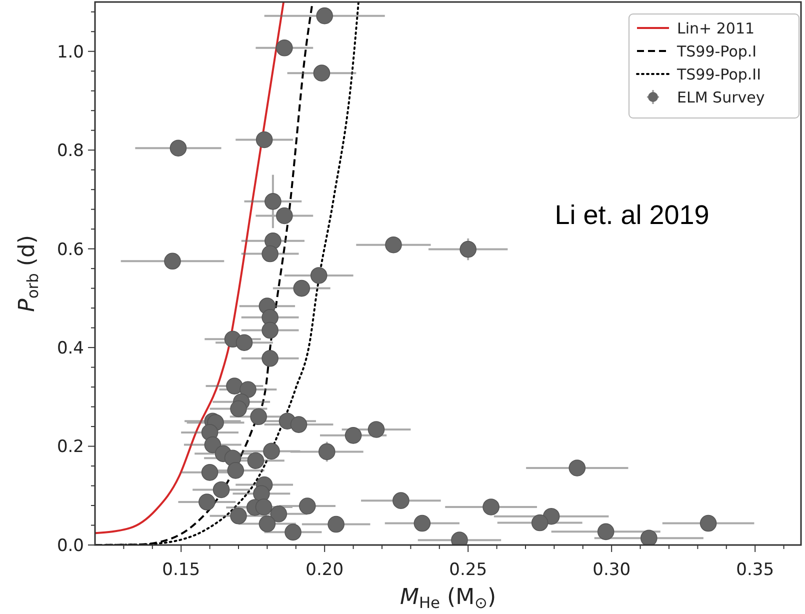  What do you see at coordinates (719, 74) in the screenshot?
I see `legend-label: TS99-Pop.II` at bounding box center [719, 74].